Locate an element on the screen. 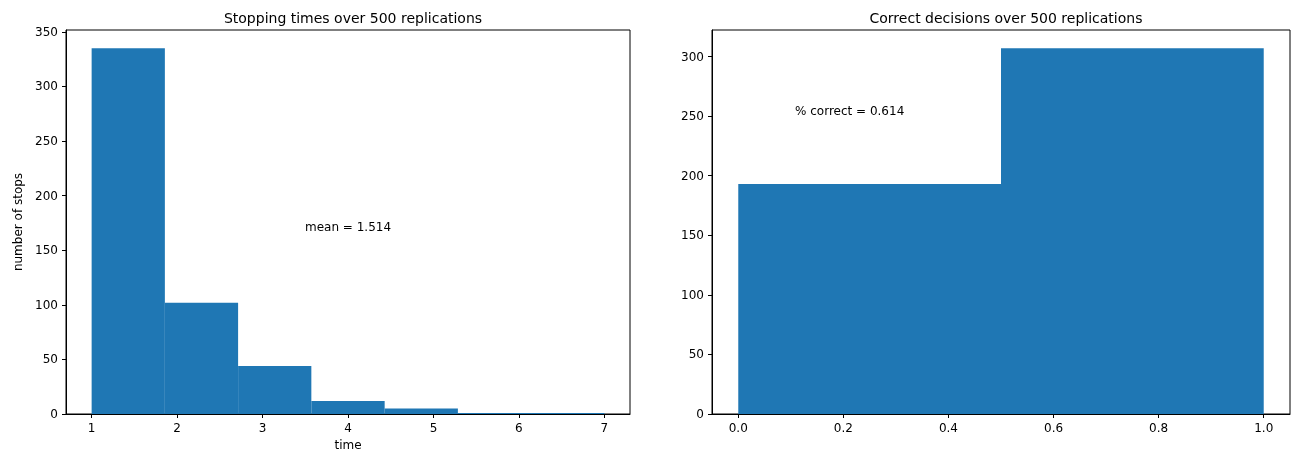 The height and width of the screenshot is (468, 1315). annotation: mean = 1.514 is located at coordinates (348, 227).